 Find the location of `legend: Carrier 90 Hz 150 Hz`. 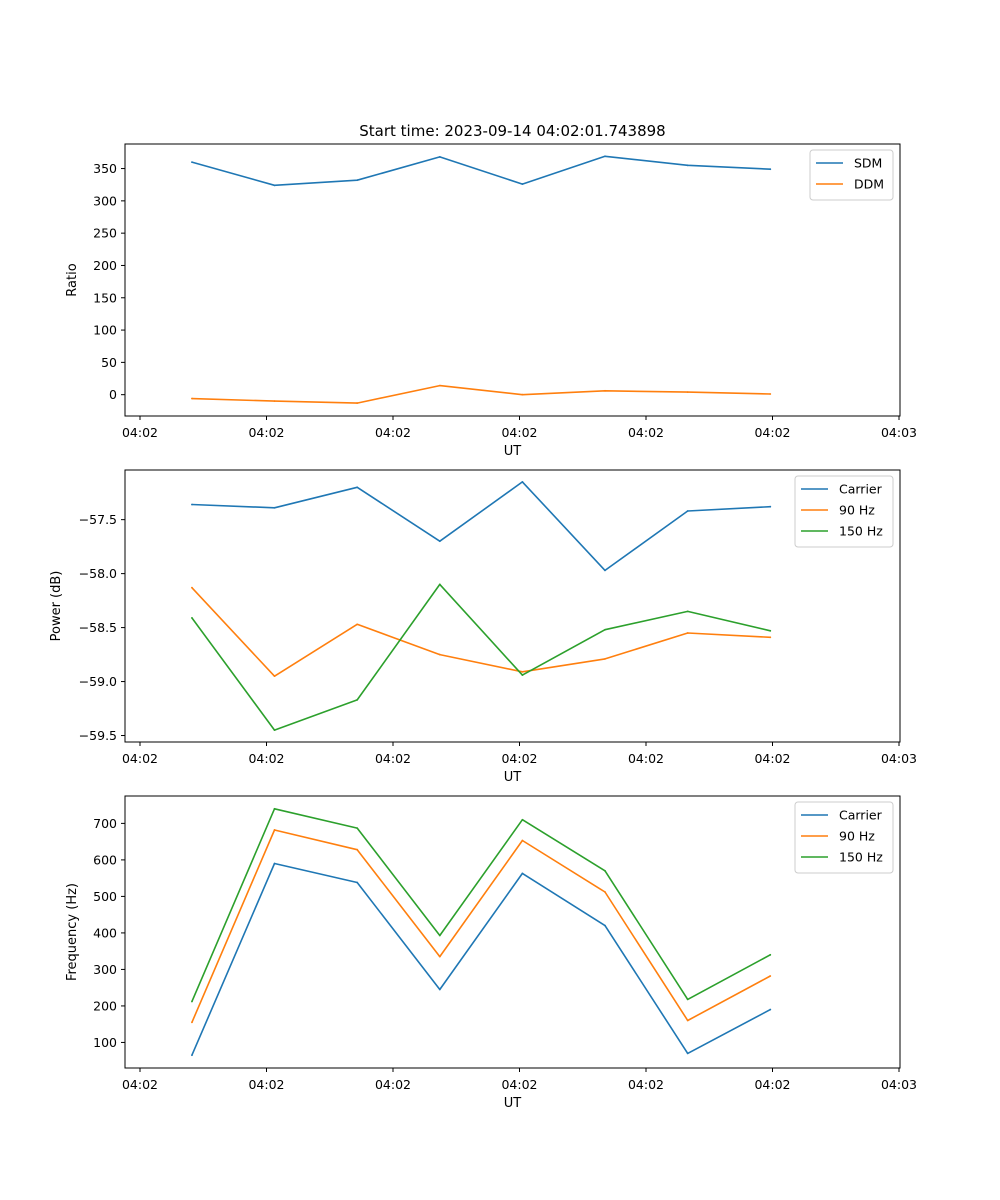

legend: Carrier 90 Hz 150 Hz is located at coordinates (844, 837).